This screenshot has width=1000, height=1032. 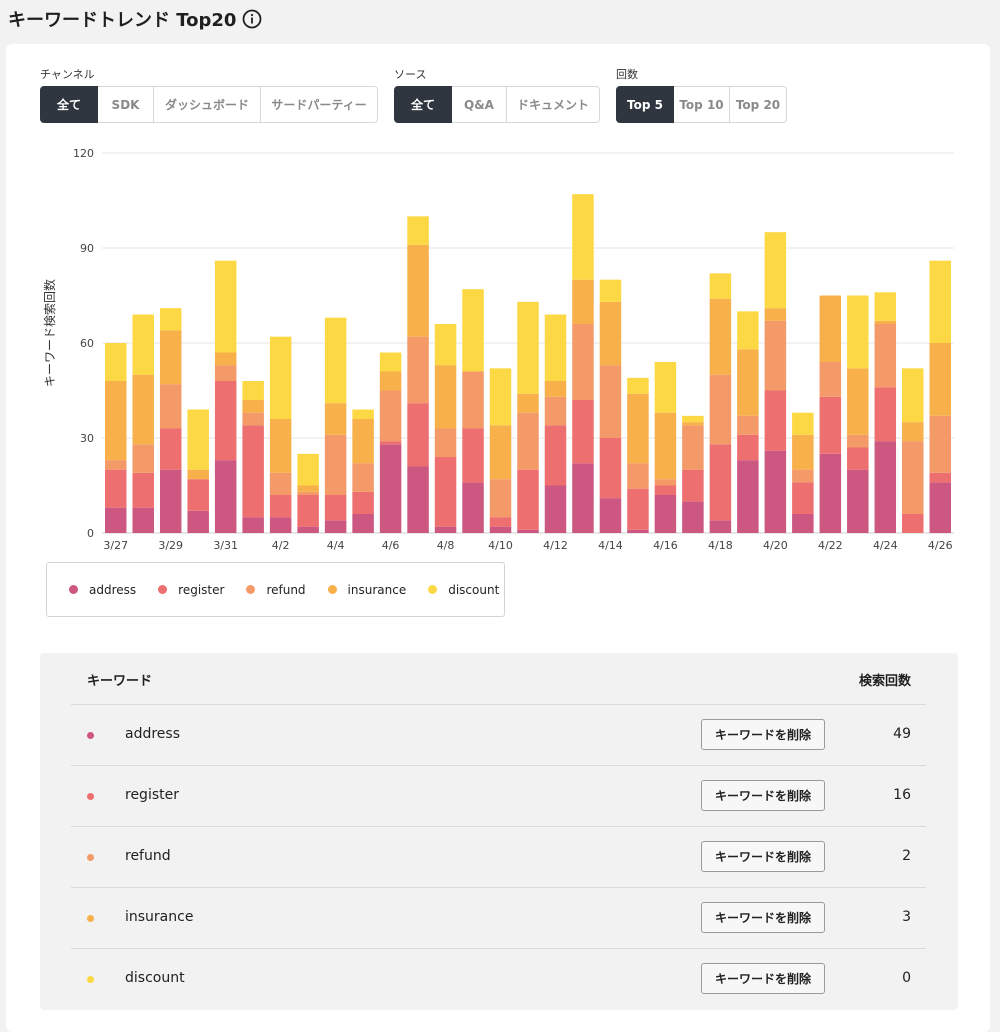 I want to click on channel-option-third-party: サードパーティー, so click(x=319, y=104).